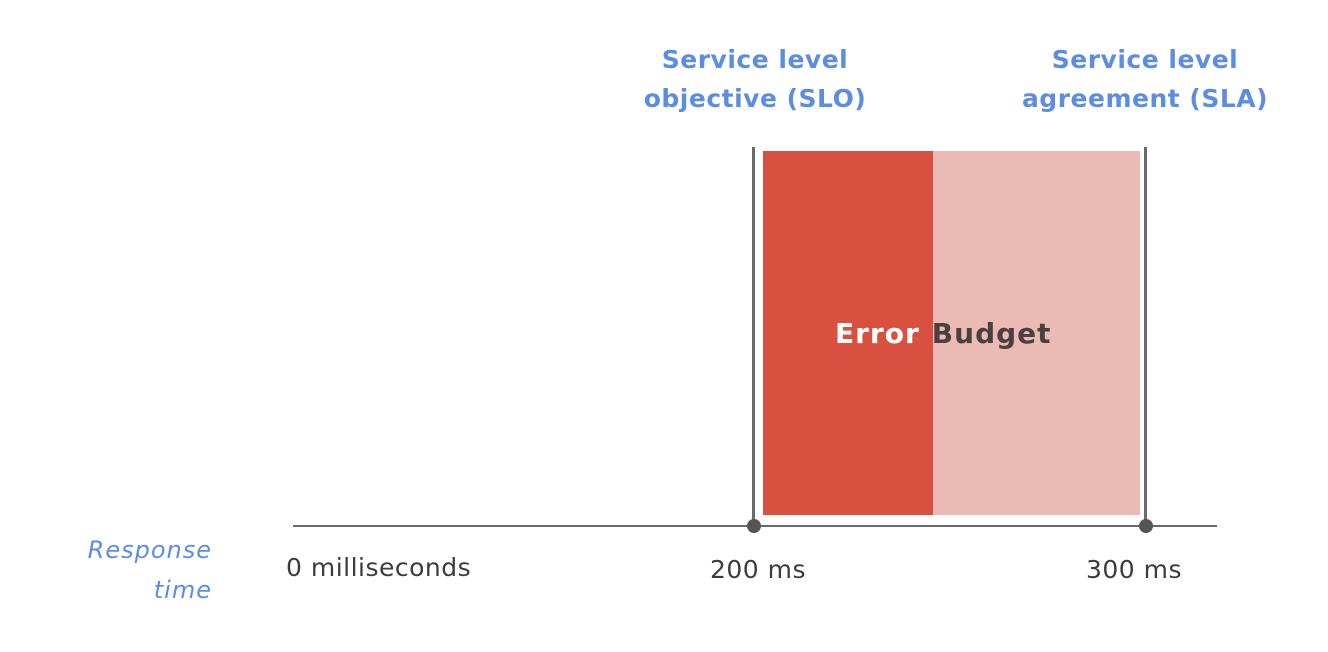 This screenshot has width=1328, height=652. Describe the element at coordinates (379, 567) in the screenshot. I see `tick-label-zero: 0 milliseconds` at that location.